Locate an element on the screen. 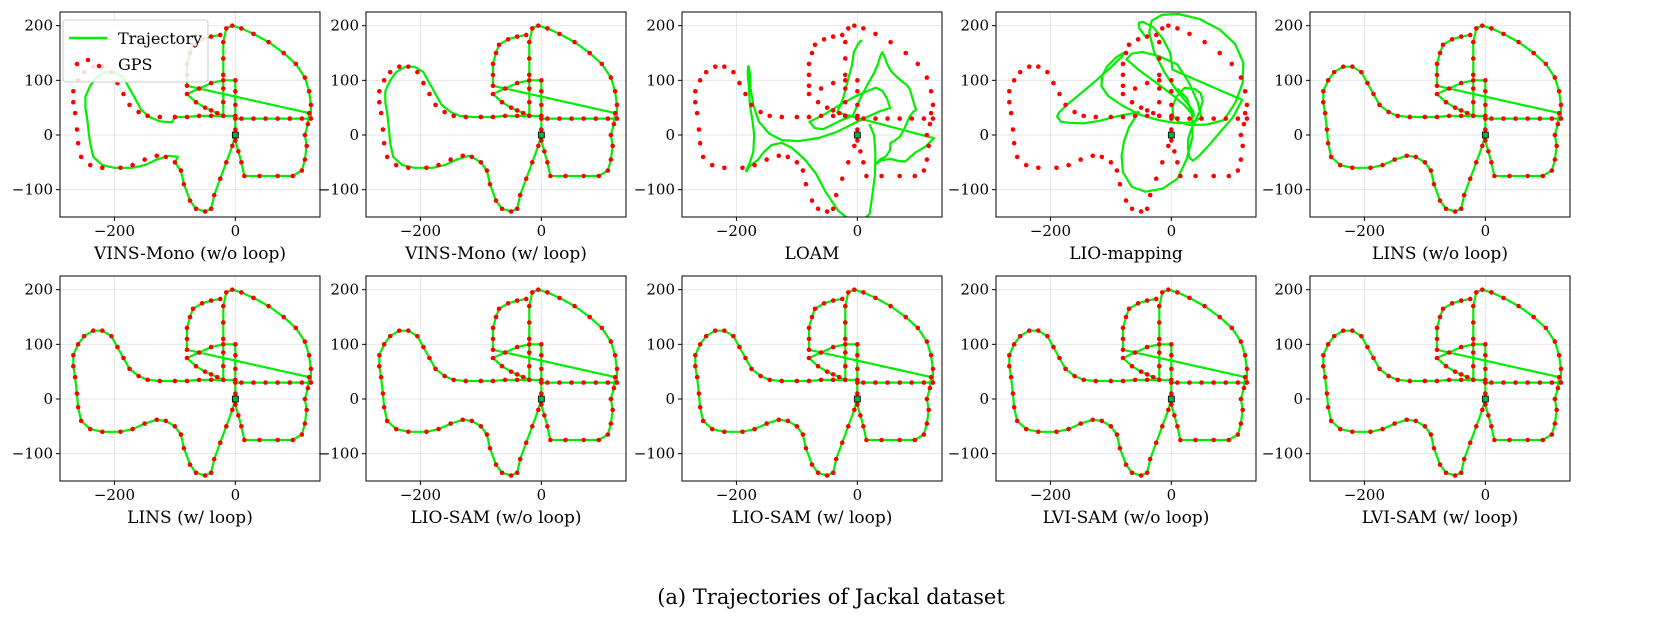  figure-caption: (a) Trajectories of Jackal dataset is located at coordinates (831, 597).